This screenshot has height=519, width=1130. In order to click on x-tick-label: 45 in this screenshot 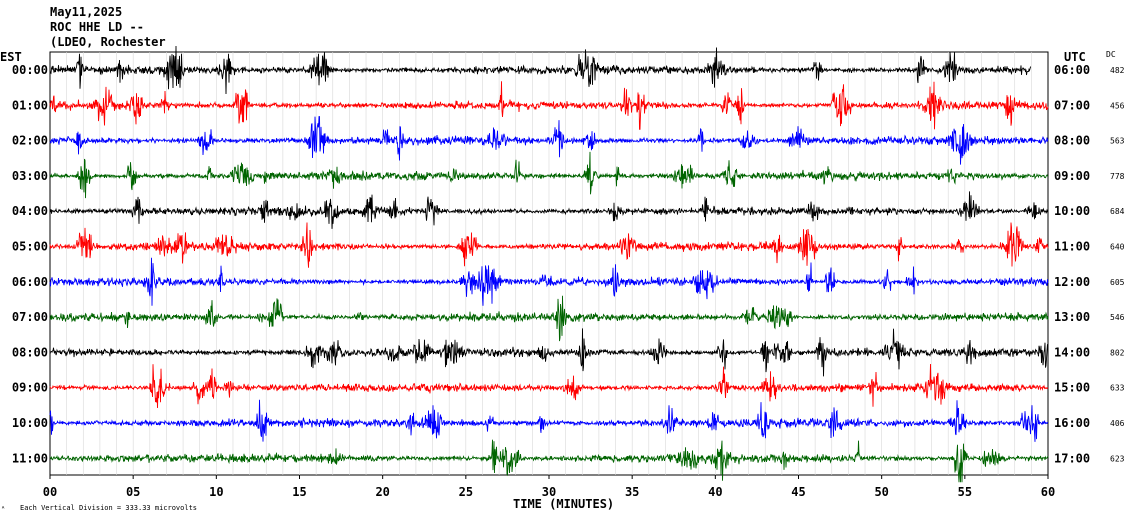, I will do `click(798, 492)`.